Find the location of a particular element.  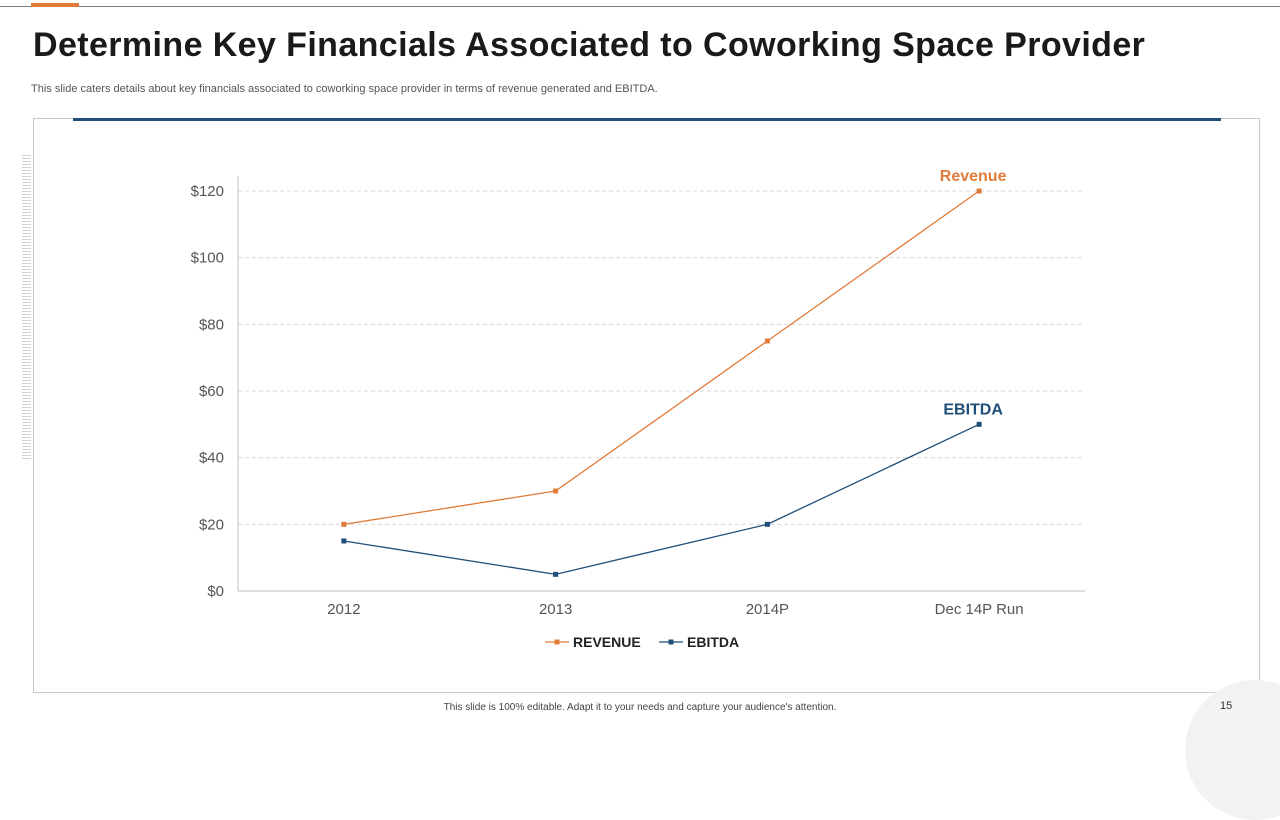

ruler-decoration is located at coordinates (26, 308).